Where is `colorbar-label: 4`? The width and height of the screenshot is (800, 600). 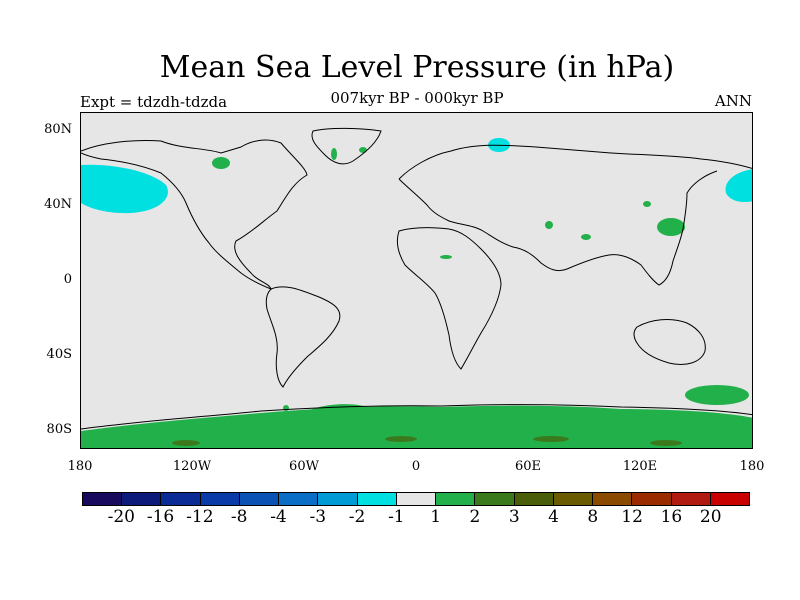
colorbar-label: 4 is located at coordinates (553, 517).